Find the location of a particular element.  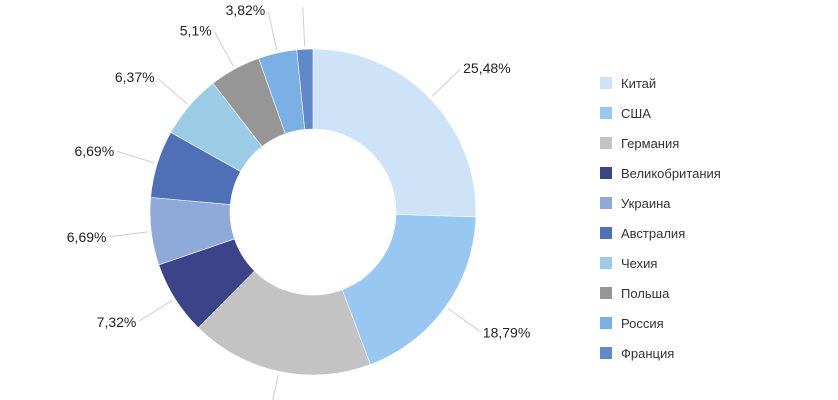

legend-item: Чехия is located at coordinates (660, 263).